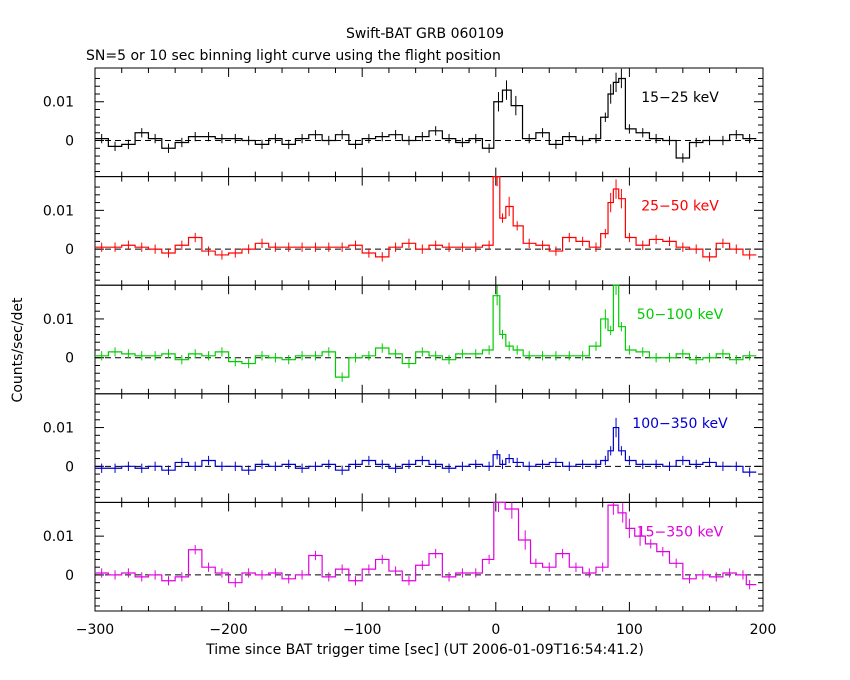  What do you see at coordinates (425, 34) in the screenshot?
I see `chart-title: Swift-BAT GRB 060109` at bounding box center [425, 34].